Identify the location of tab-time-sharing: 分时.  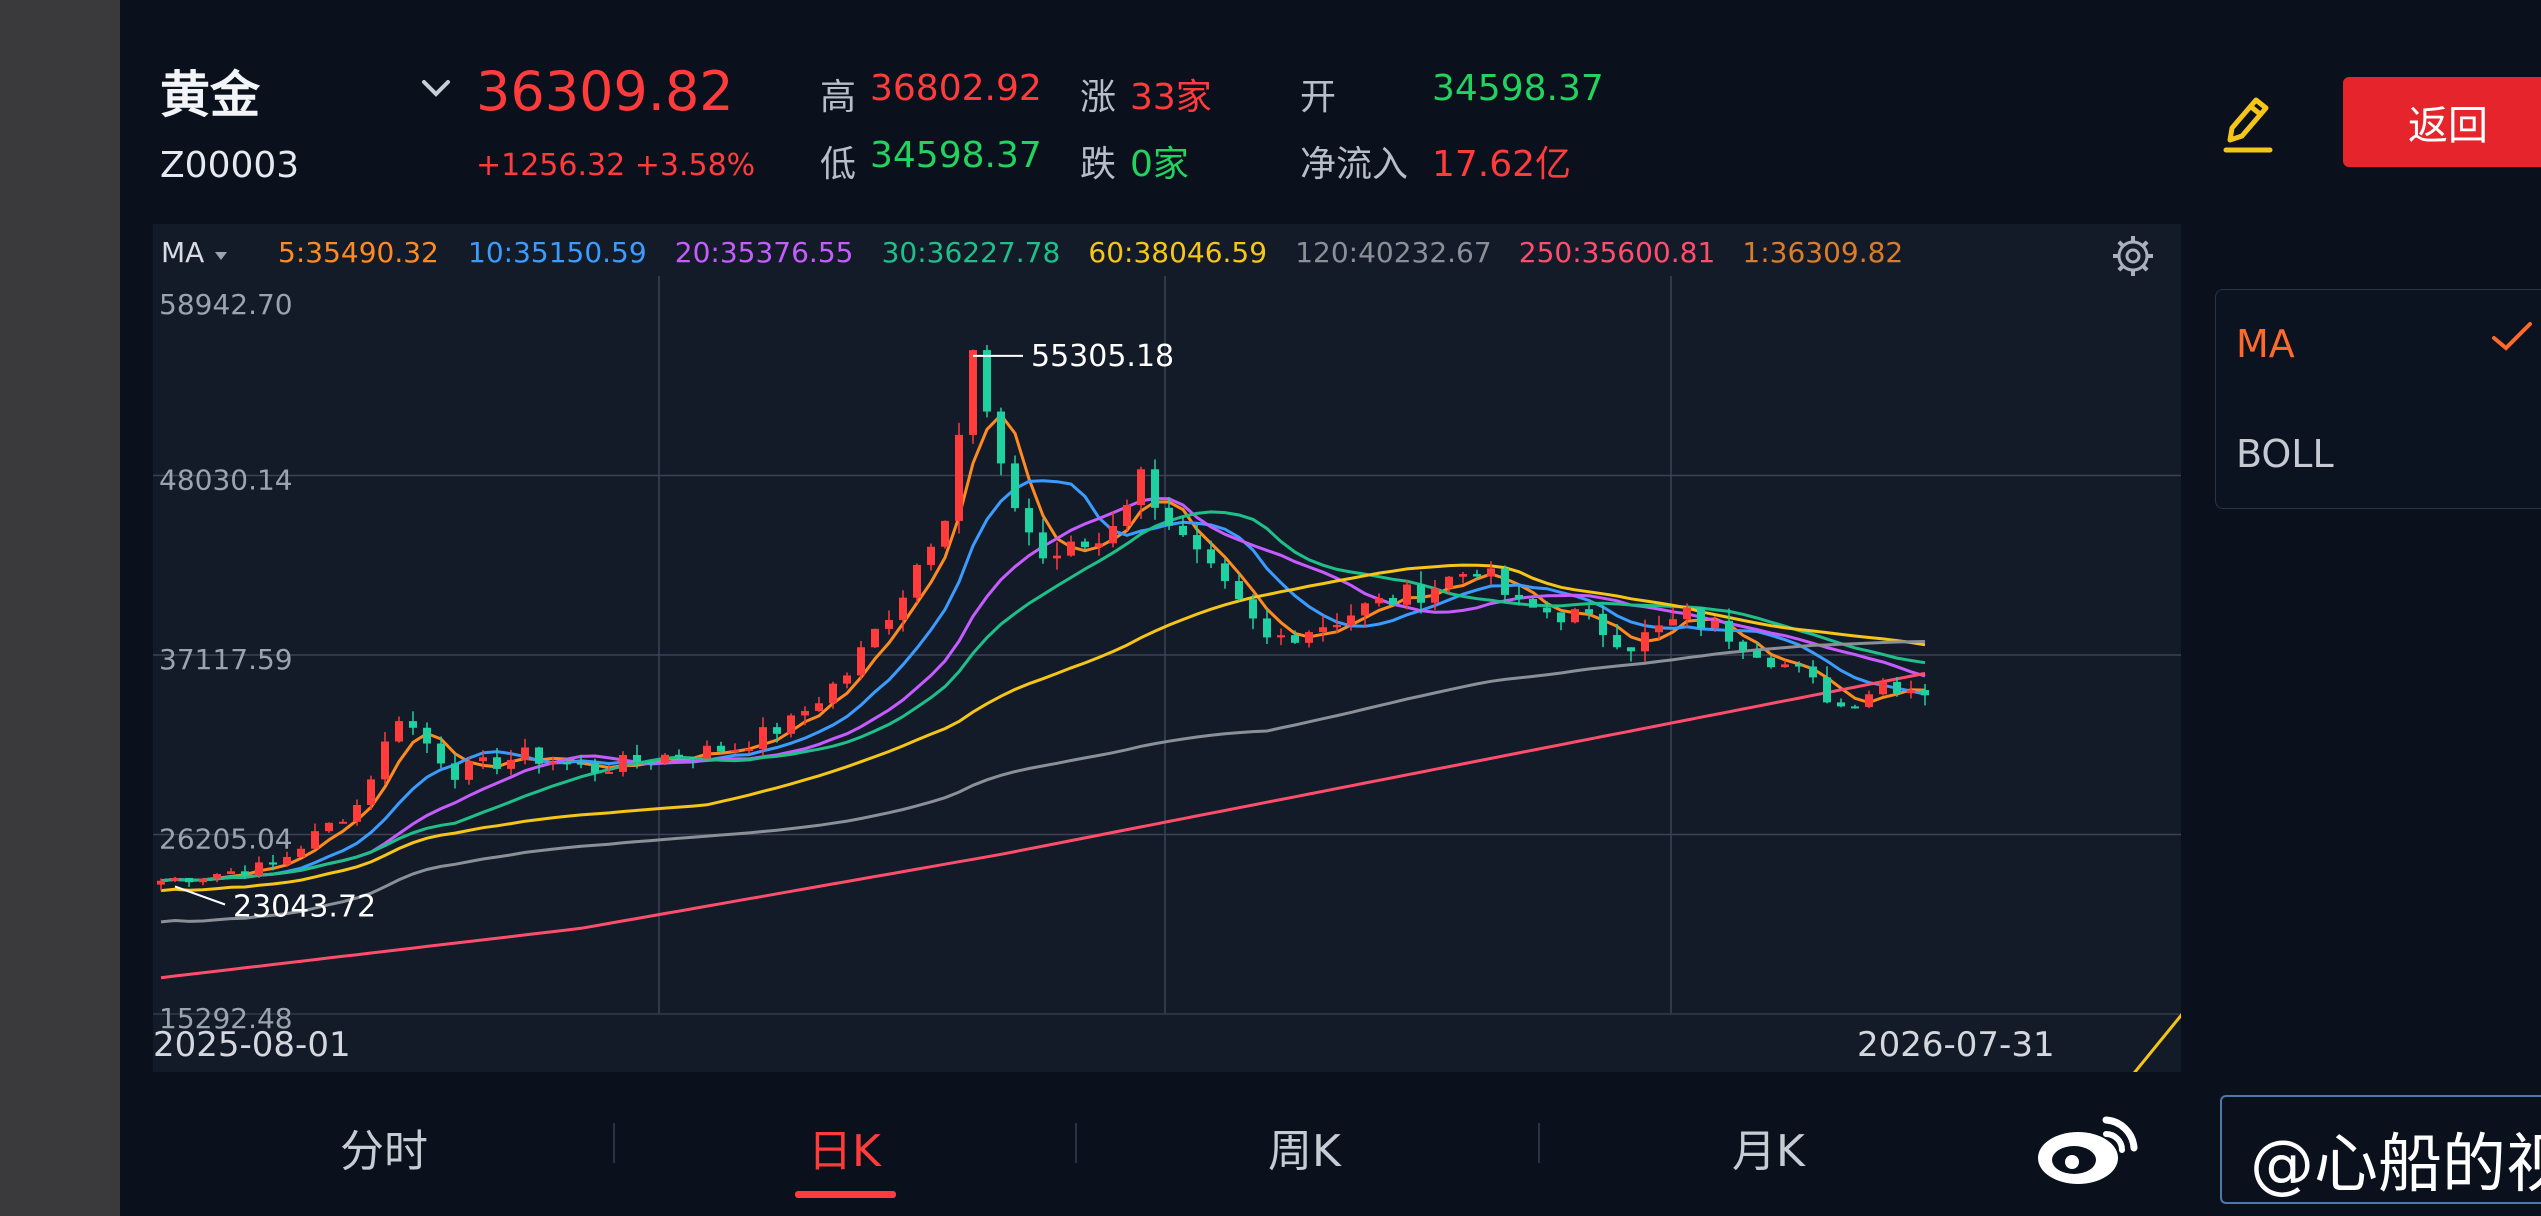
(384, 1151).